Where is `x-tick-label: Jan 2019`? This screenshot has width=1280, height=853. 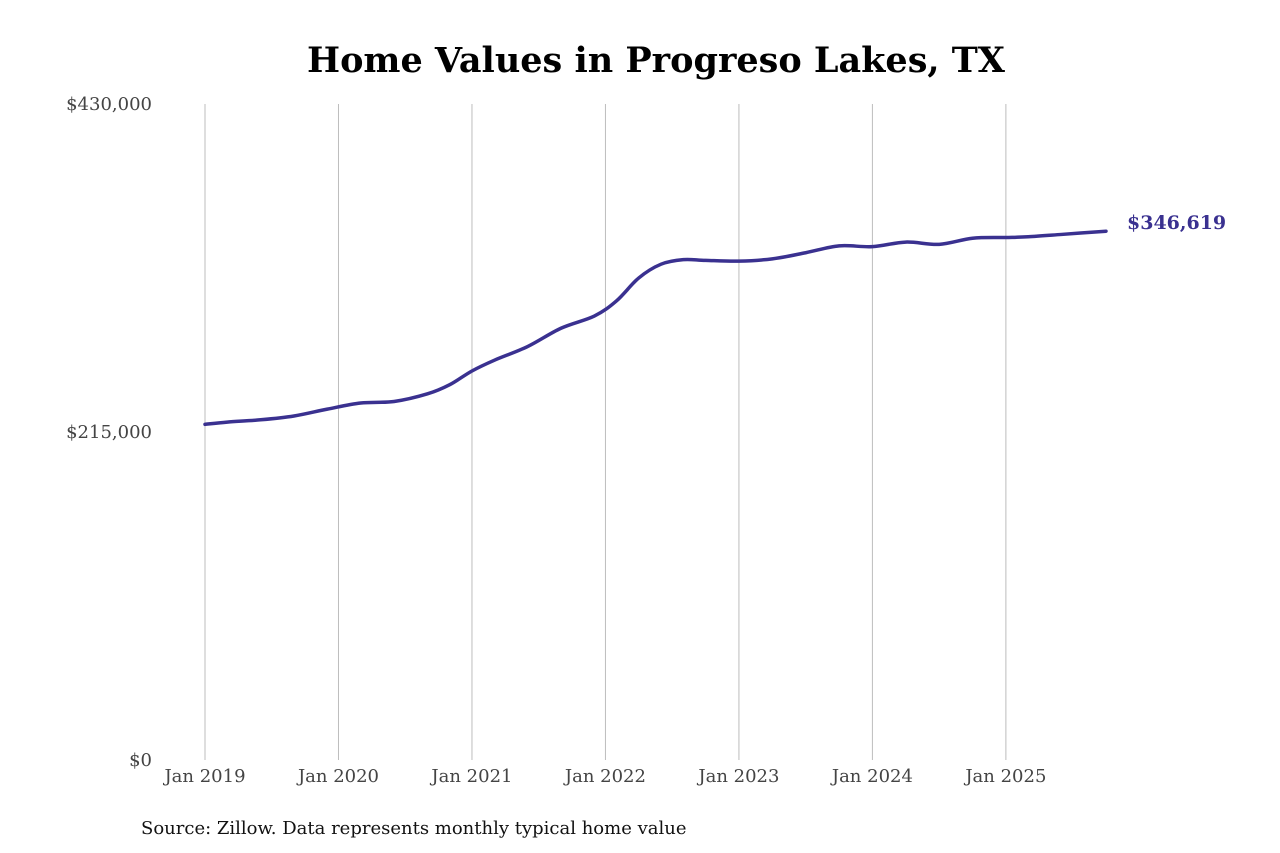
x-tick-label: Jan 2019 is located at coordinates (203, 776).